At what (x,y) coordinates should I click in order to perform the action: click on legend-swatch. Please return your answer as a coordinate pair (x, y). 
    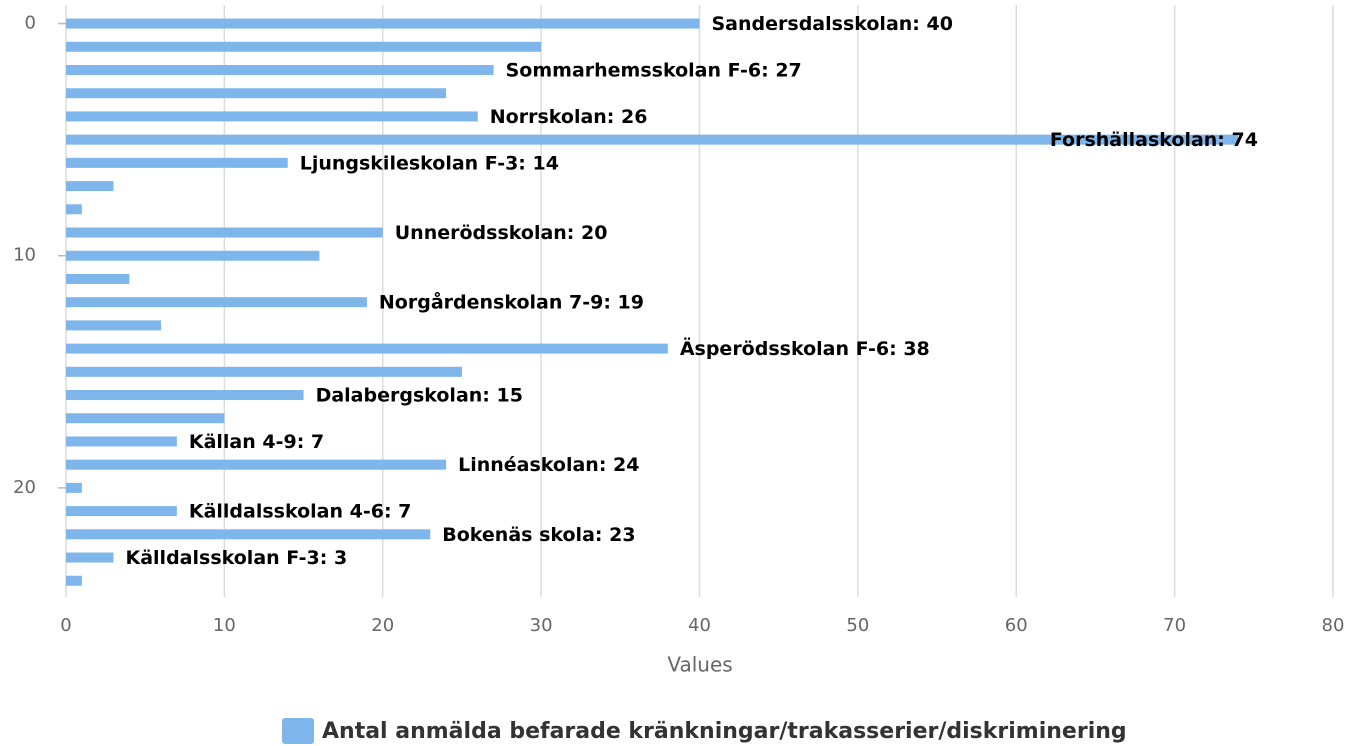
    Looking at the image, I should click on (298, 731).